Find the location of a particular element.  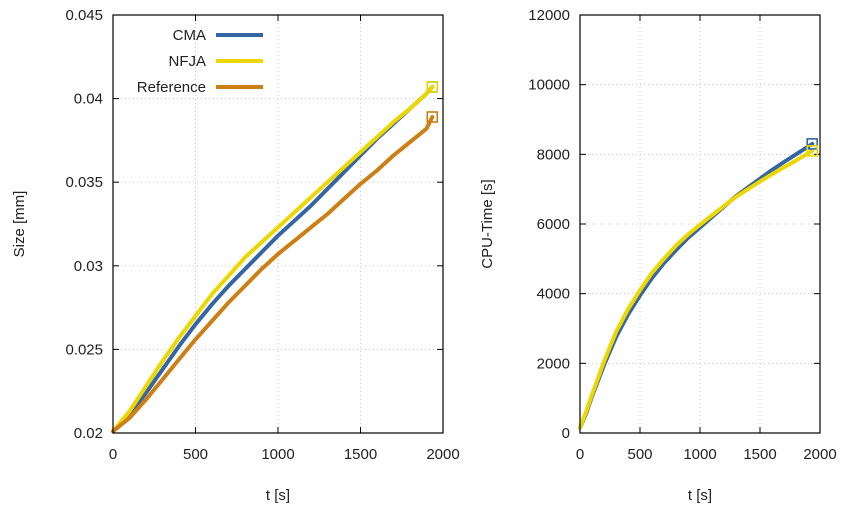

end-marker-reference is located at coordinates (432, 117).